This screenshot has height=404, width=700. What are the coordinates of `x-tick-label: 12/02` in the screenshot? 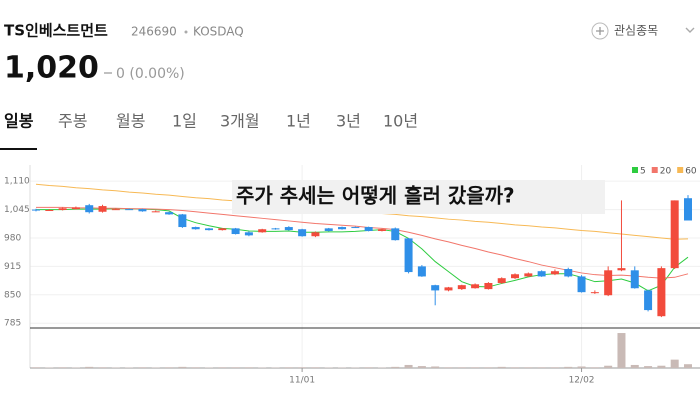 It's located at (582, 381).